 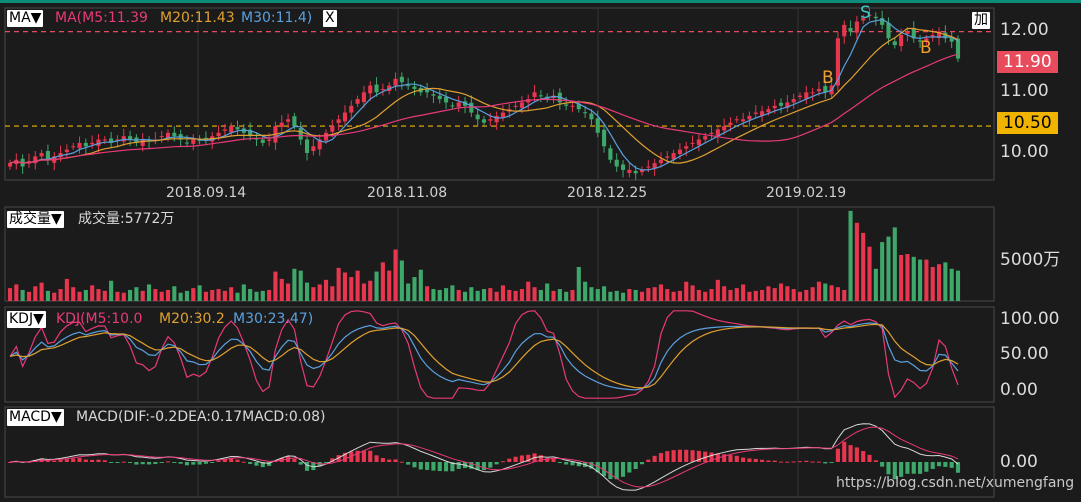 What do you see at coordinates (926, 48) in the screenshot?
I see `buy-signal: B` at bounding box center [926, 48].